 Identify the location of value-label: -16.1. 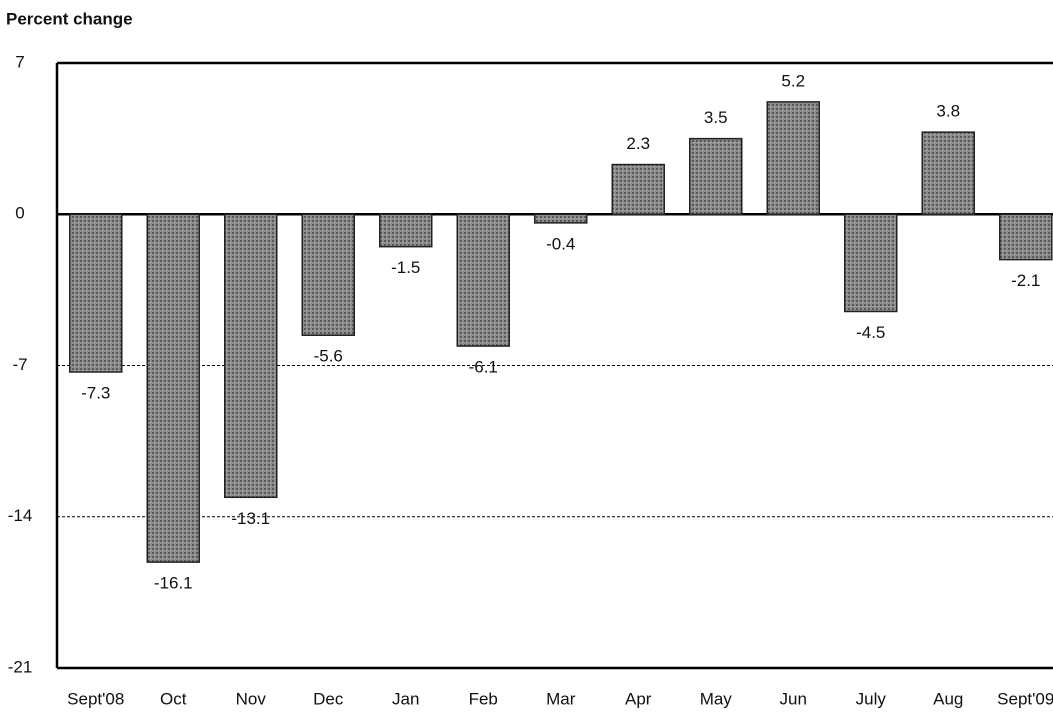
(173, 583).